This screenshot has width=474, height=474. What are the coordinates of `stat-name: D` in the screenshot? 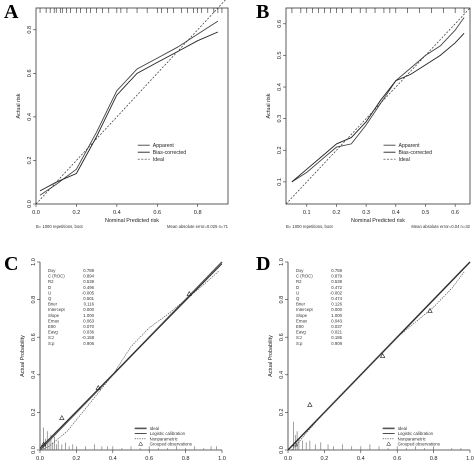 It's located at (49, 287).